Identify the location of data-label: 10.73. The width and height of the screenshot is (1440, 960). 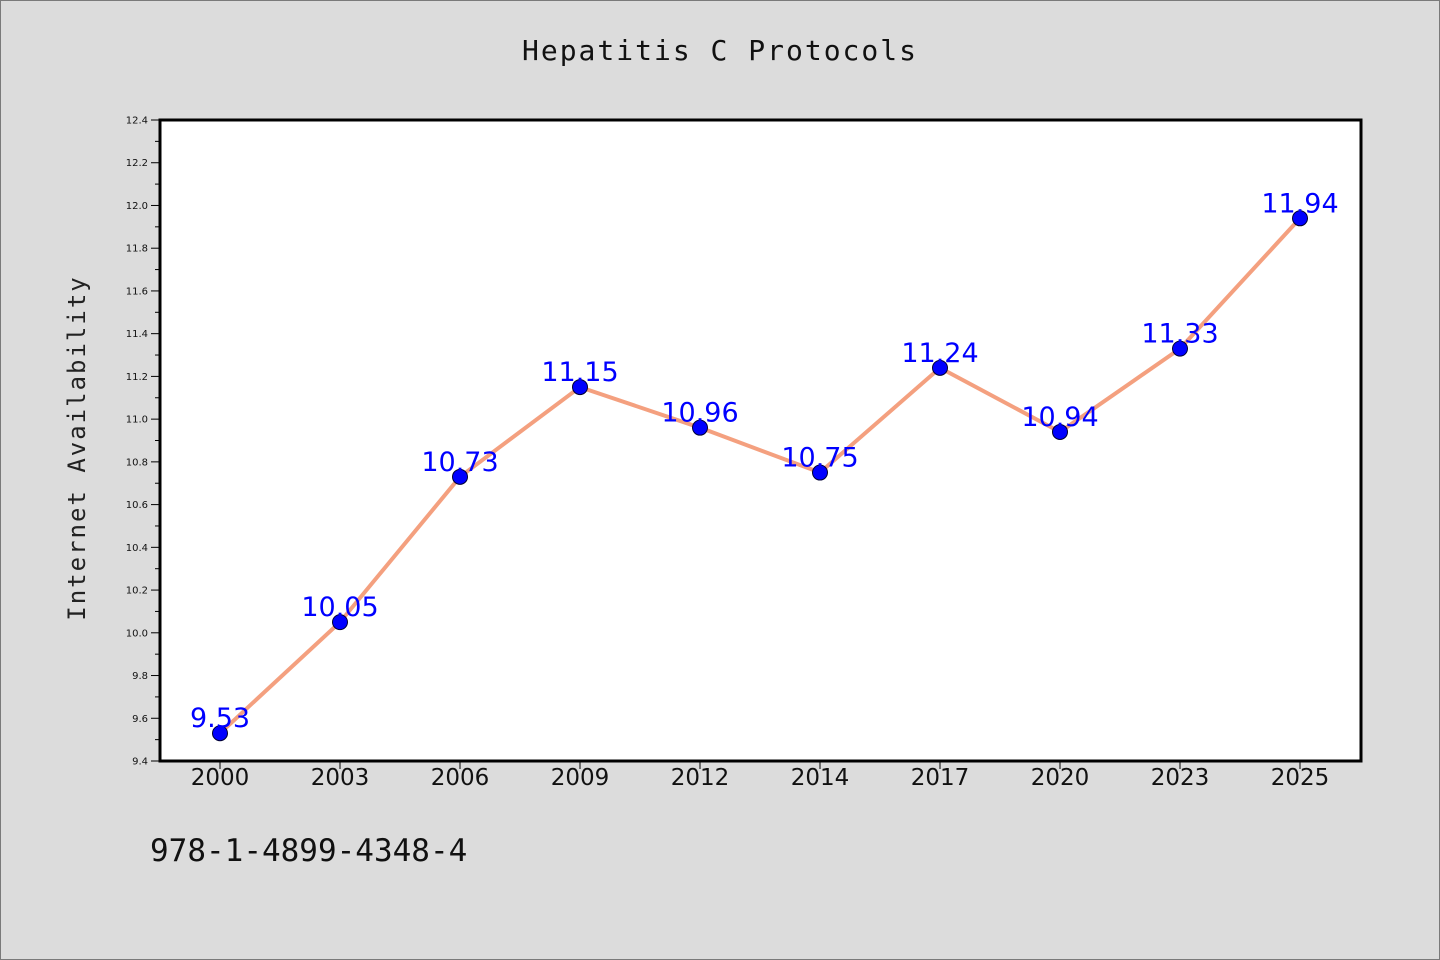
(459, 462).